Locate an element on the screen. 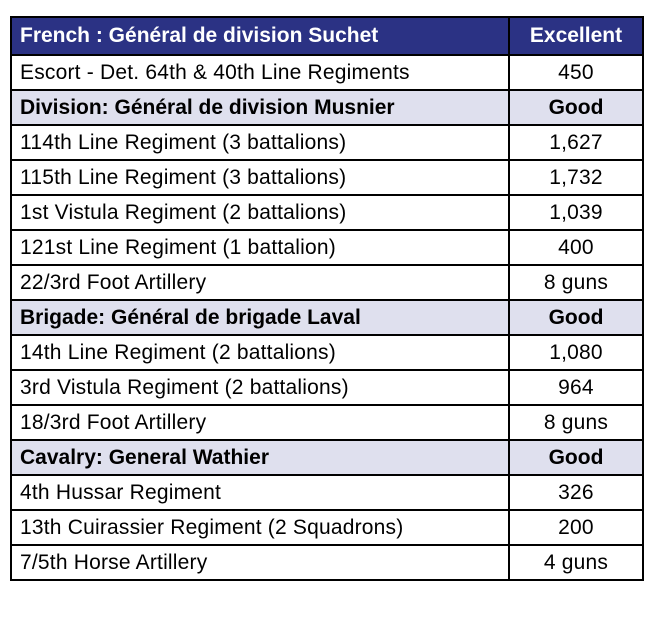 The image size is (650, 641). unit-strength-cell: 200 is located at coordinates (576, 527).